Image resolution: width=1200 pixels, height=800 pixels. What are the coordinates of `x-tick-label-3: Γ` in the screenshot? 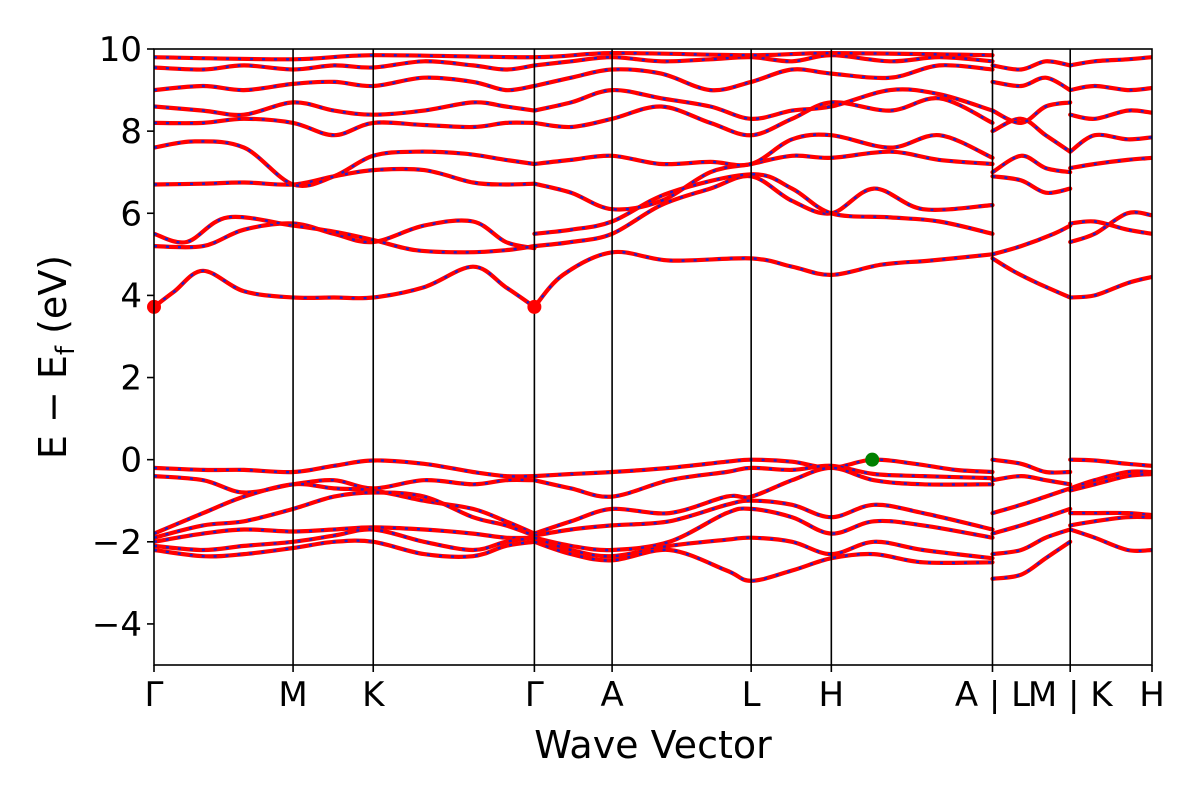 It's located at (534, 695).